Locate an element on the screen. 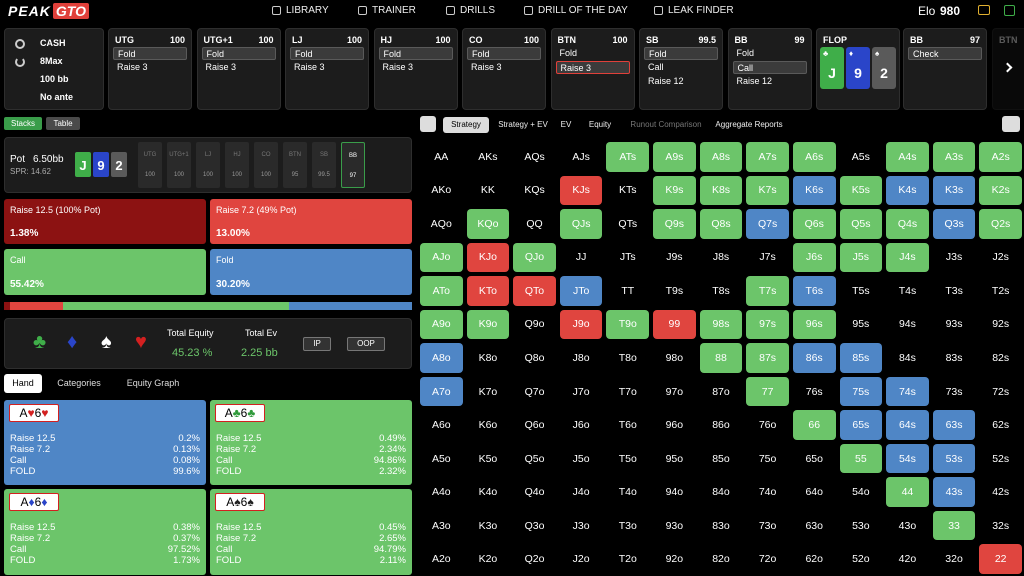 The image size is (1024, 576). nav-item: DRILLS is located at coordinates (478, 10).